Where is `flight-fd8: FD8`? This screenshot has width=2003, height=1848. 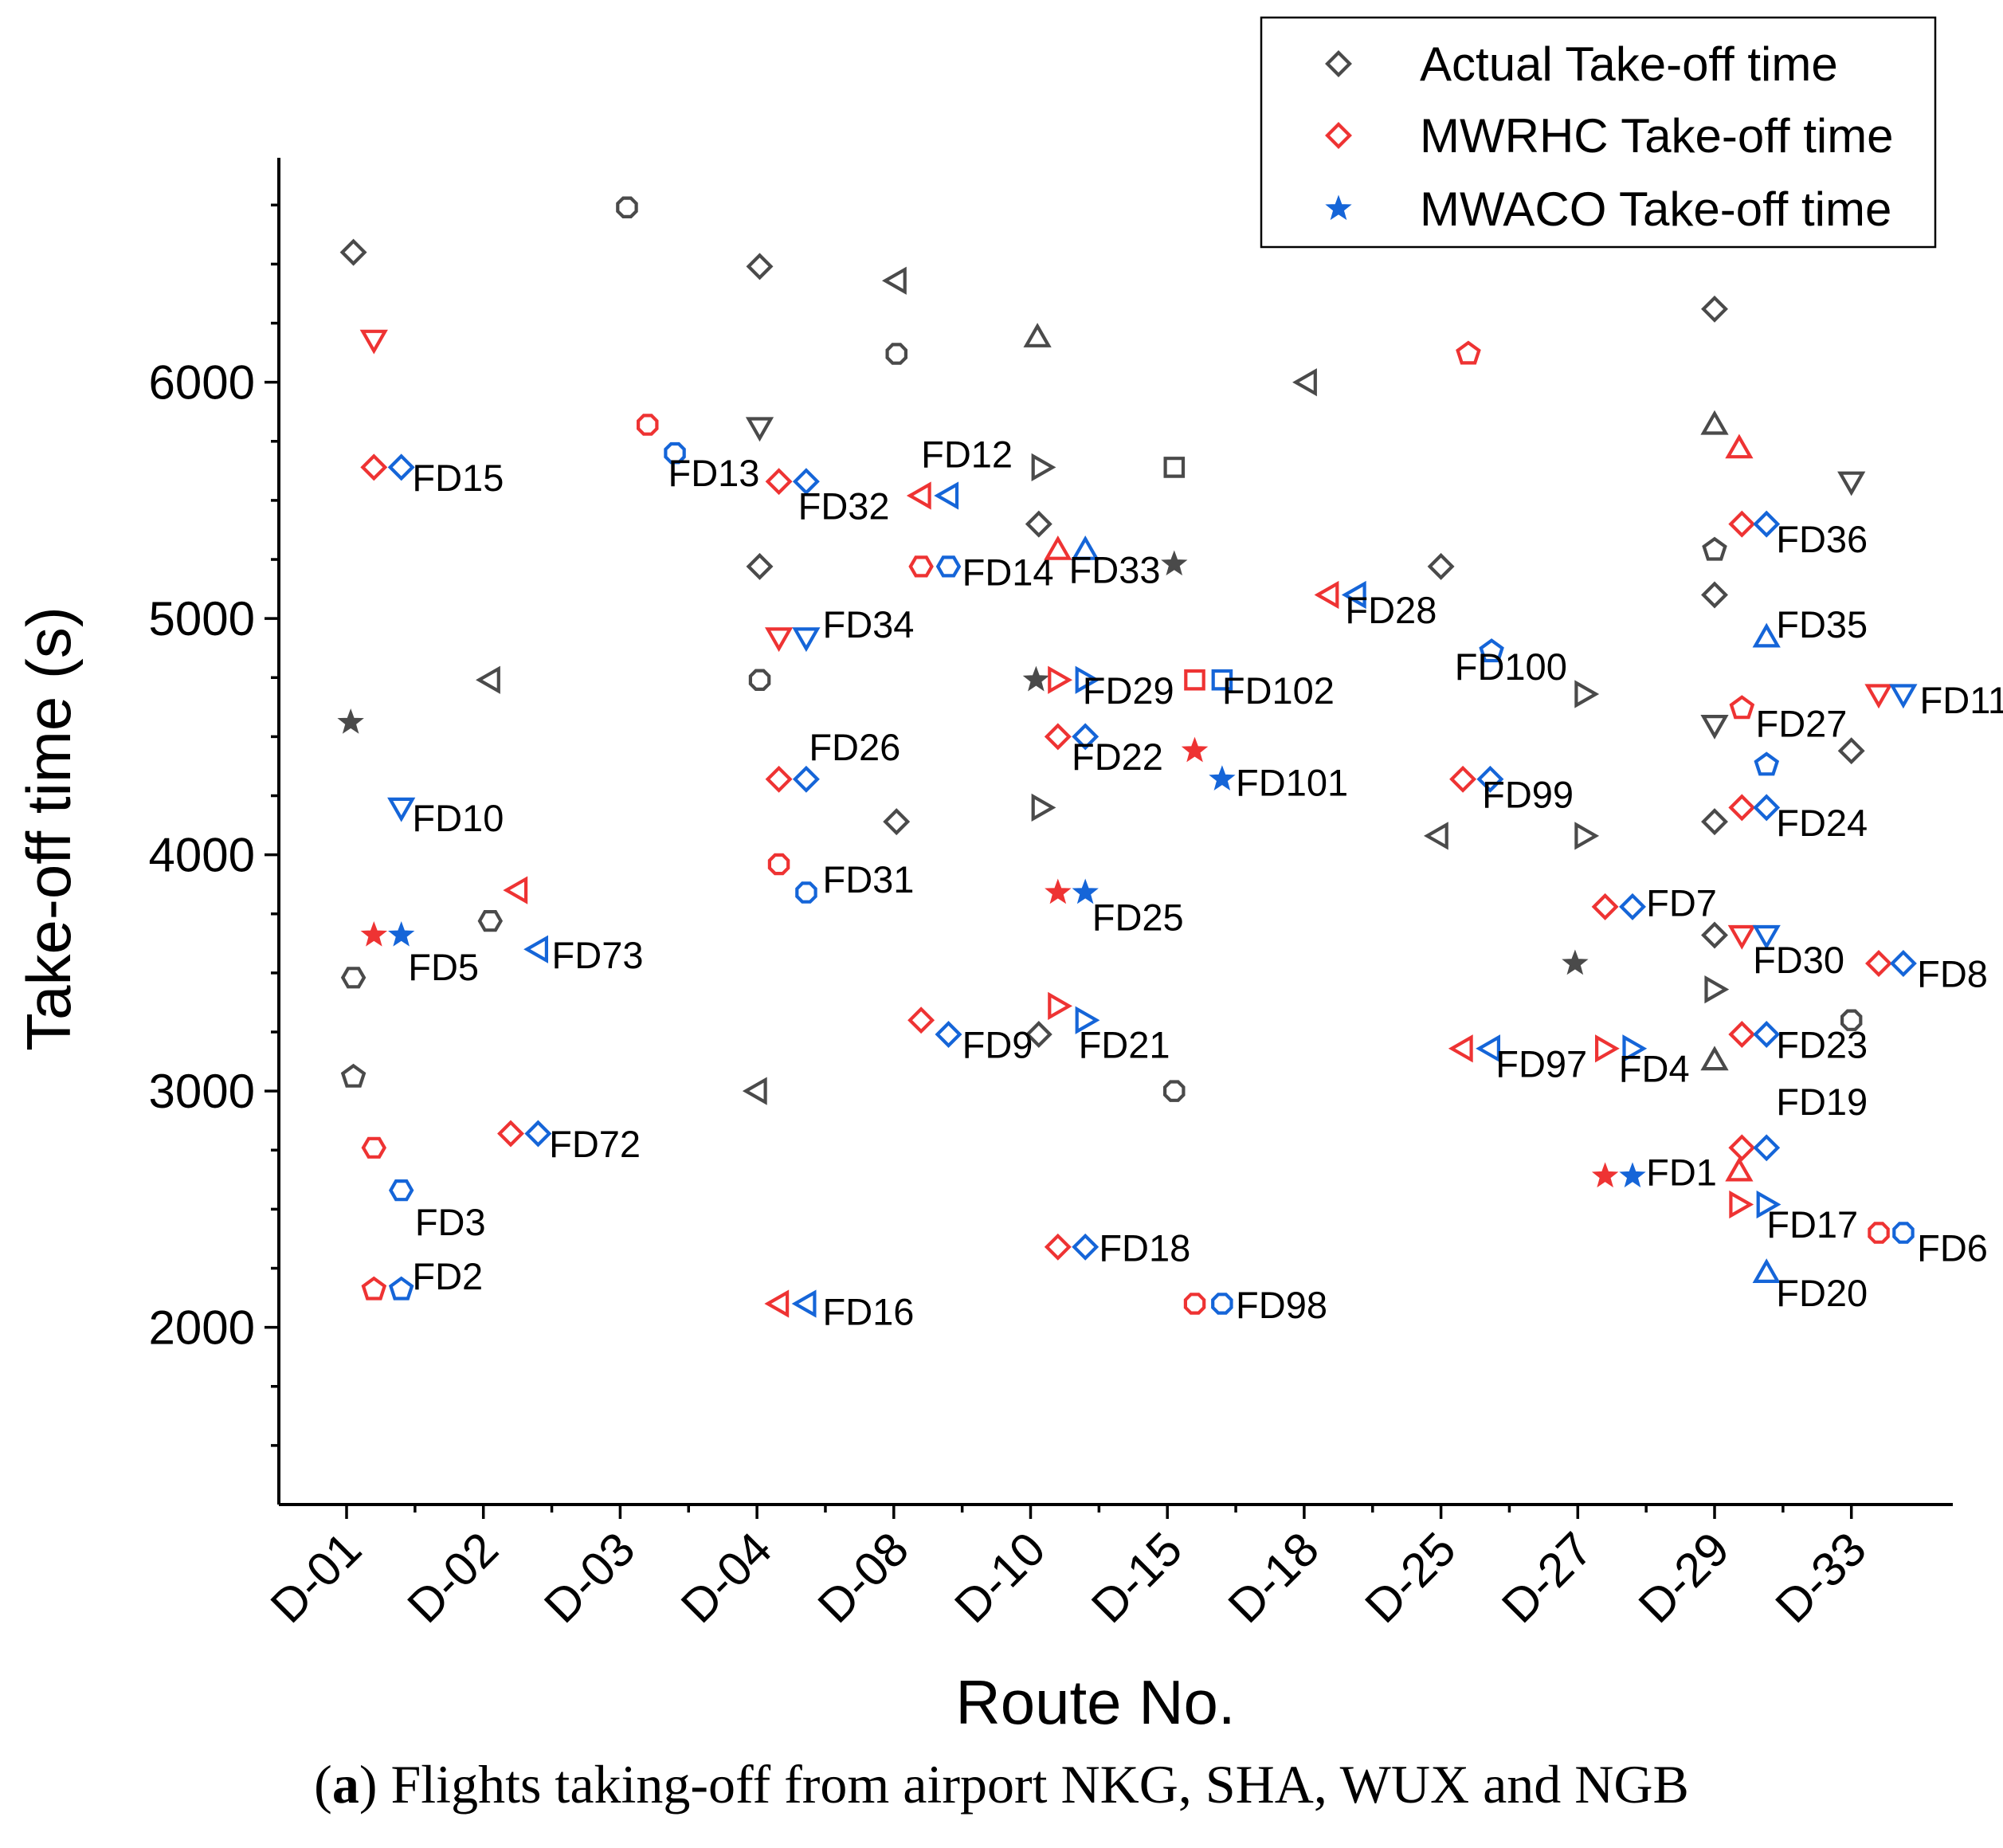
flight-fd8: FD8 is located at coordinates (1926, 972).